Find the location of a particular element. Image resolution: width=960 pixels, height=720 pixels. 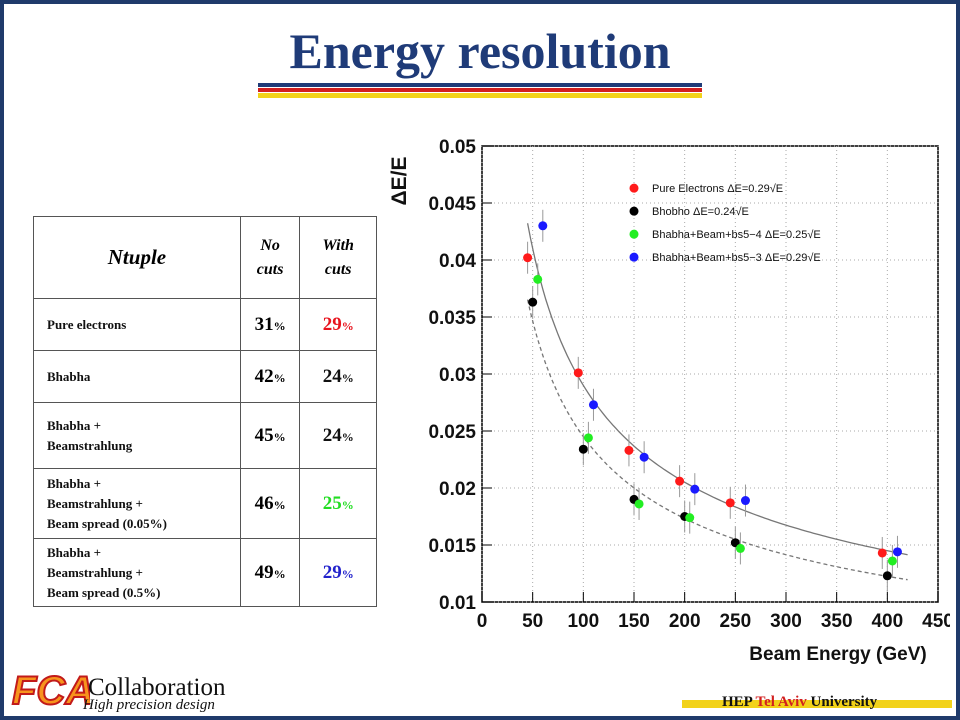

header-ntuple: Ntuple is located at coordinates (137, 257).